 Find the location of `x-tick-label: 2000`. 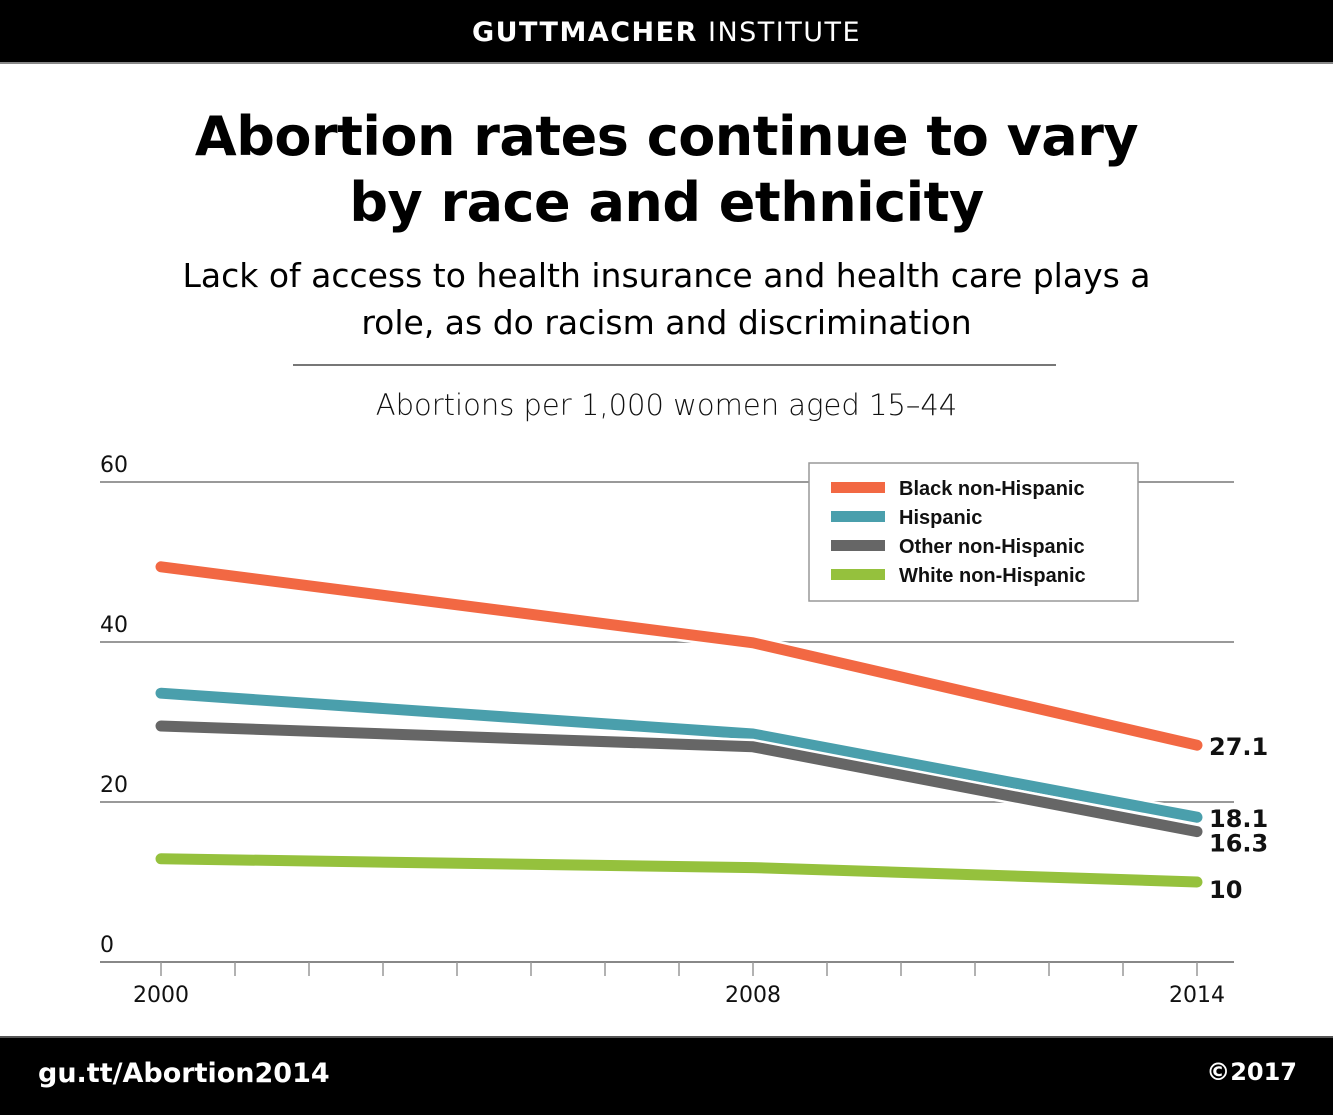

x-tick-label: 2000 is located at coordinates (161, 995).